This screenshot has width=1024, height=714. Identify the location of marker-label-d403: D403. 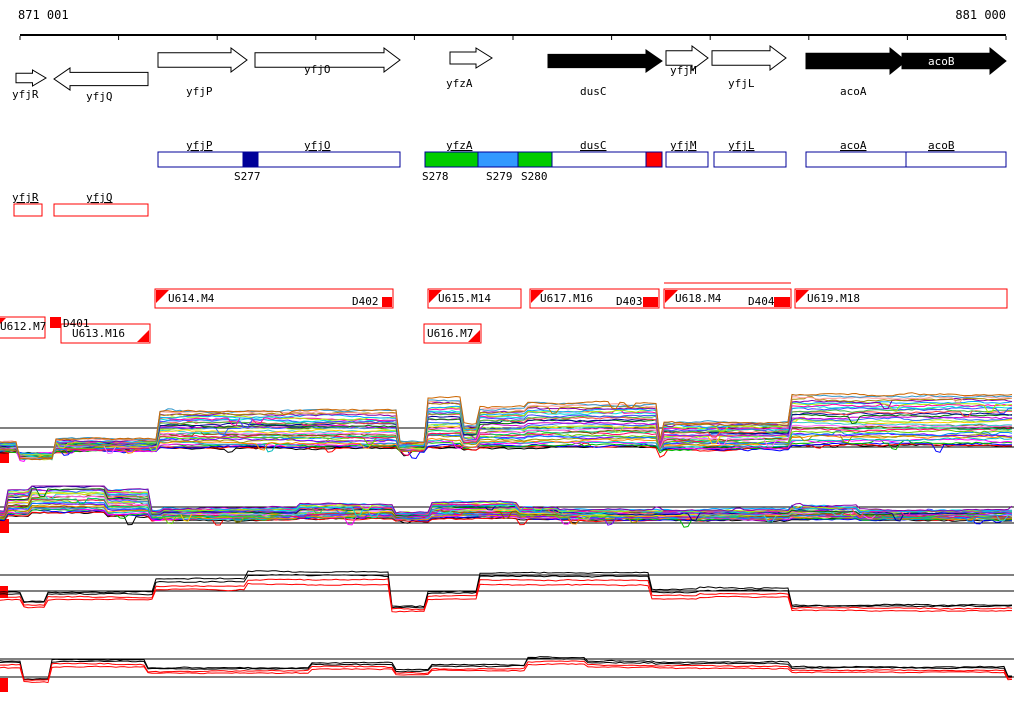
(629, 301).